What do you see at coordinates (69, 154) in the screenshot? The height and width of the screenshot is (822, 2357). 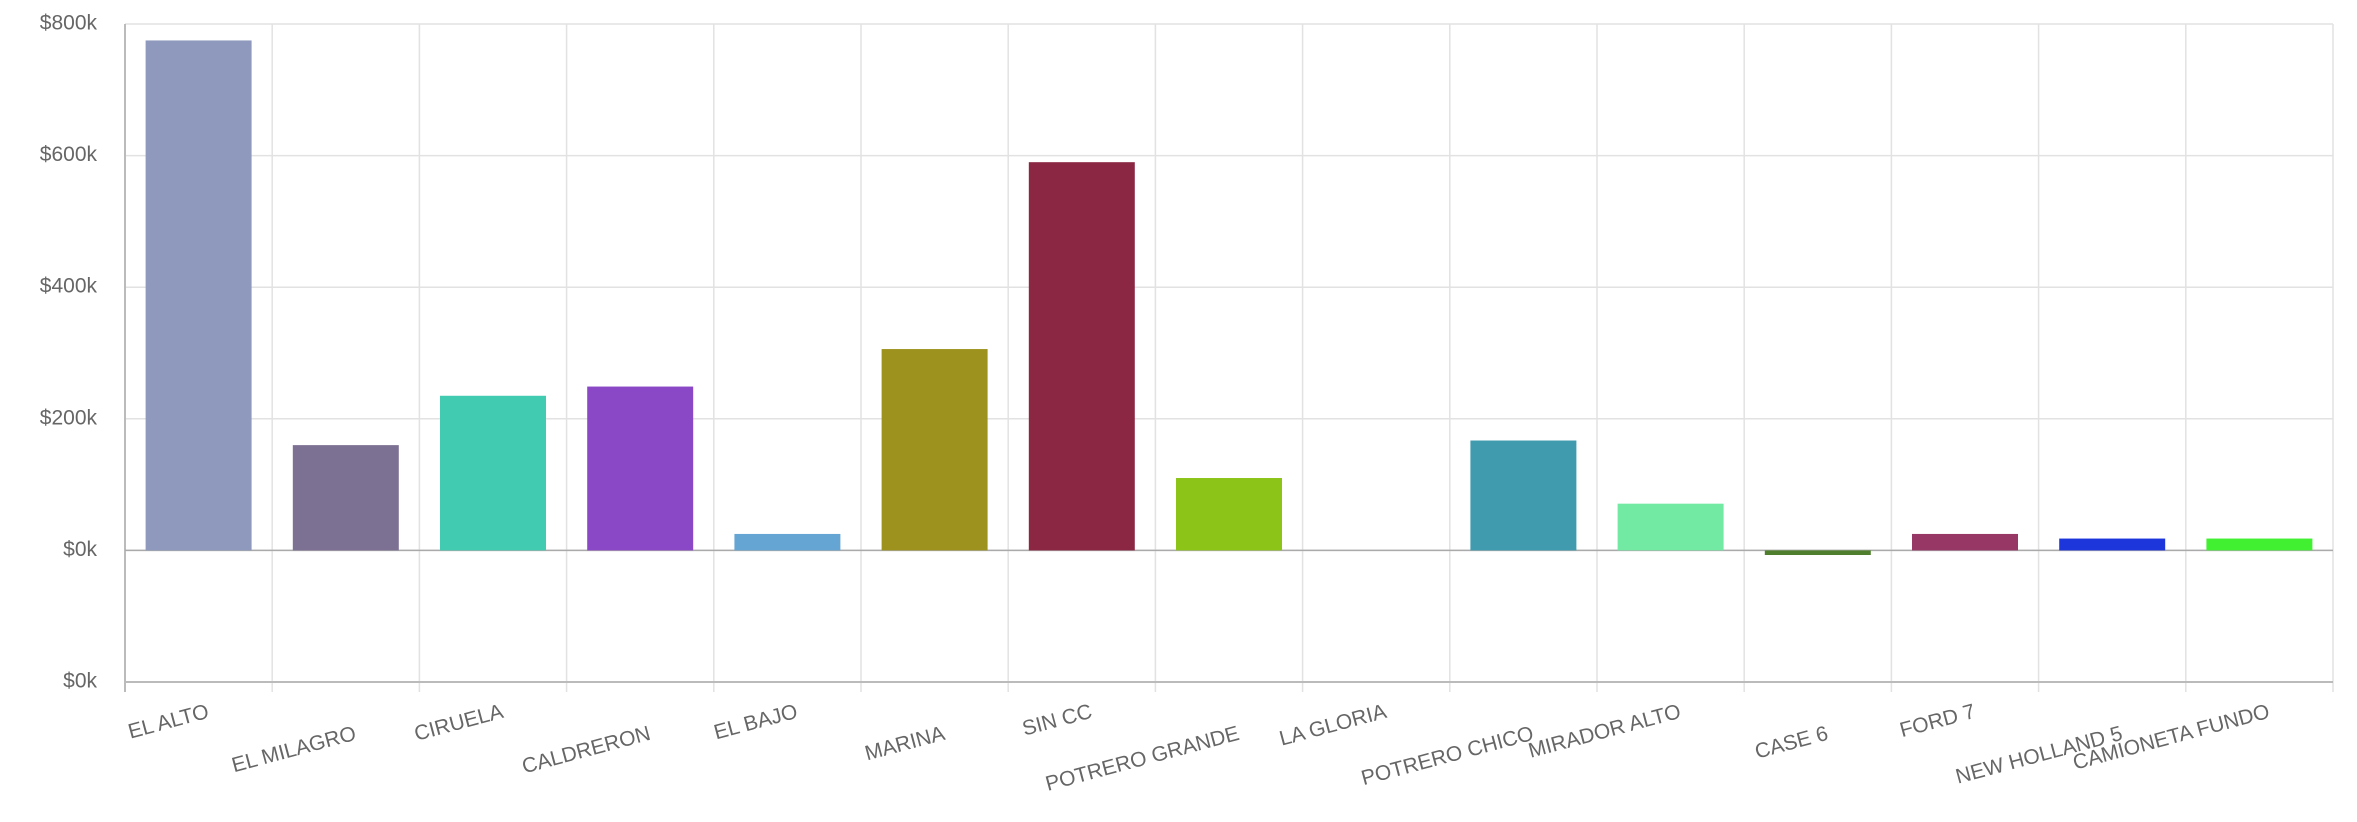 I see `y-tick-label: $600k` at bounding box center [69, 154].